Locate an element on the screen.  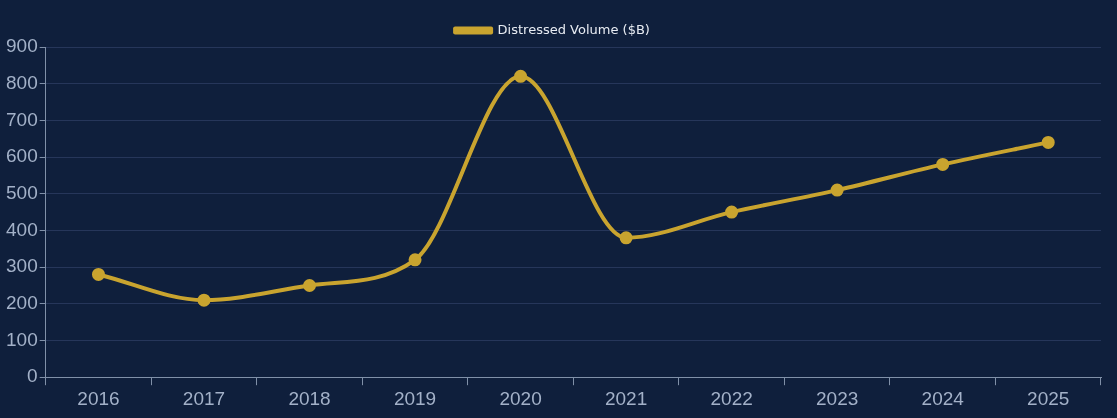
y-tick-label: 500 is located at coordinates (22, 192).